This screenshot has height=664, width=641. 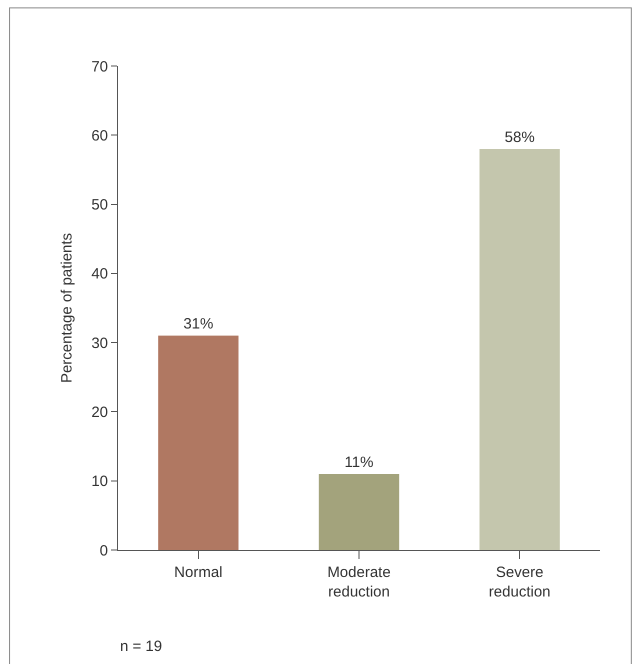 What do you see at coordinates (104, 551) in the screenshot?
I see `y-tick-label: 0` at bounding box center [104, 551].